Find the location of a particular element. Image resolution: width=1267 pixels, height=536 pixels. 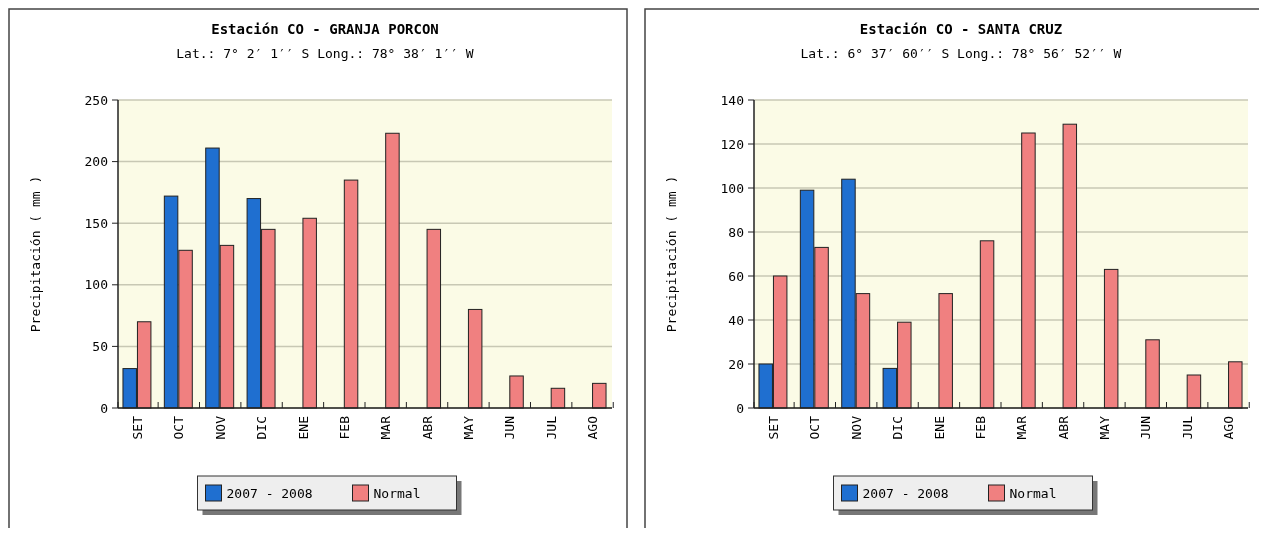

y-tick-label: 250 is located at coordinates (96, 100).